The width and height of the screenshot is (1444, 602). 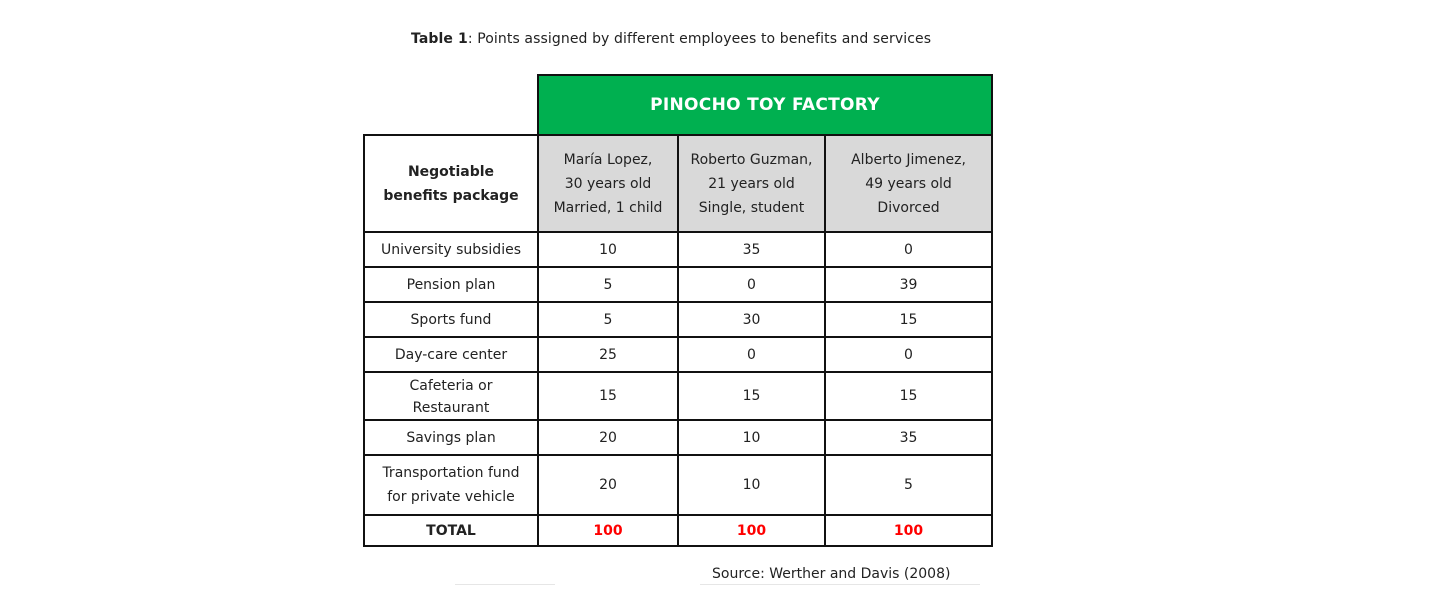 I want to click on table-row: University subsidies 10 35 0, so click(x=678, y=249).